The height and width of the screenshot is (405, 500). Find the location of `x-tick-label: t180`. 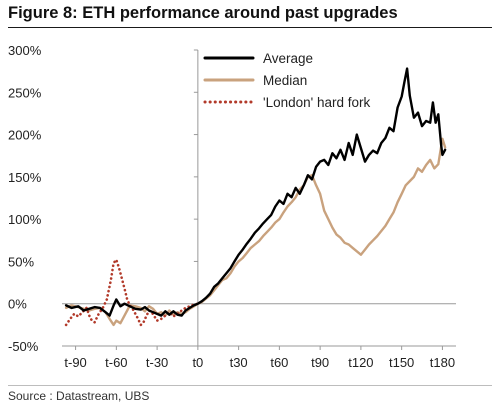

x-tick-label: t180 is located at coordinates (442, 362).